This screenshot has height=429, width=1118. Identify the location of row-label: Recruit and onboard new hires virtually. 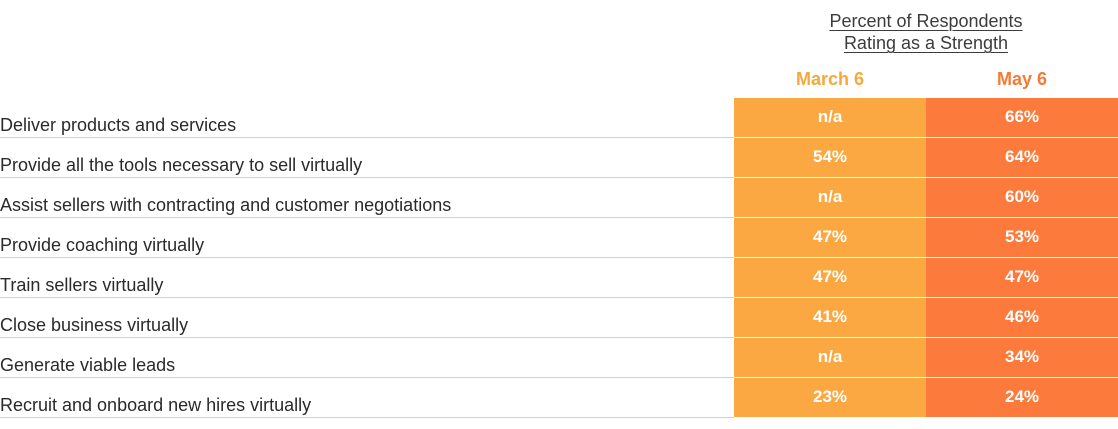
(156, 405).